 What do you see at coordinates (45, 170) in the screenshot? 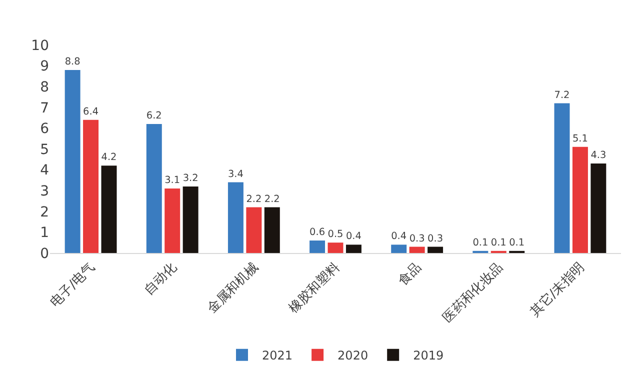
I see `y-tick-label: 4` at bounding box center [45, 170].